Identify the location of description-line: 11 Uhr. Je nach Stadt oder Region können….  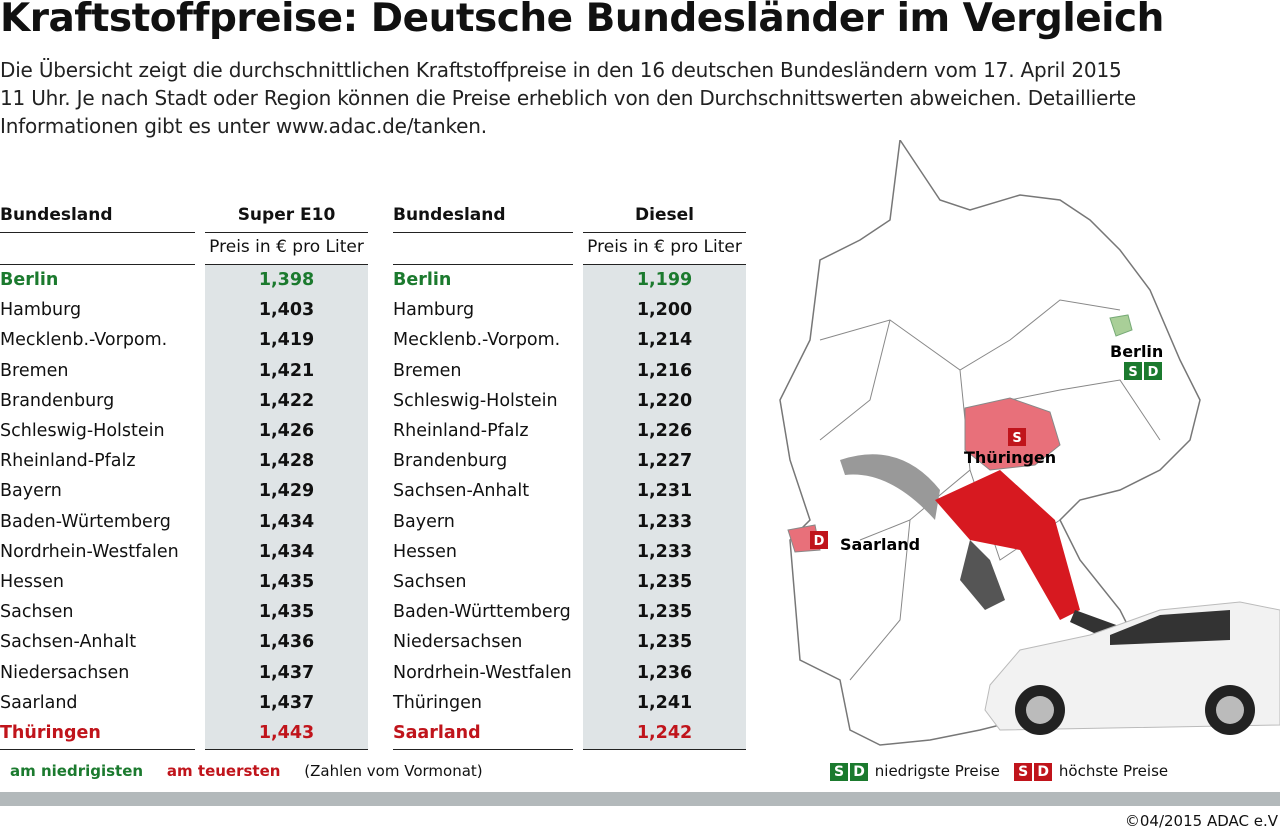
(568, 98).